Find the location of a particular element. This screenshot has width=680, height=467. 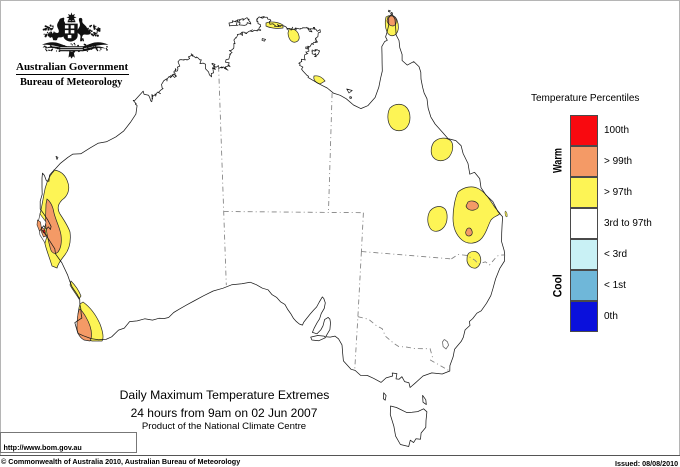

svg-text: Warm is located at coordinates (558, 160).